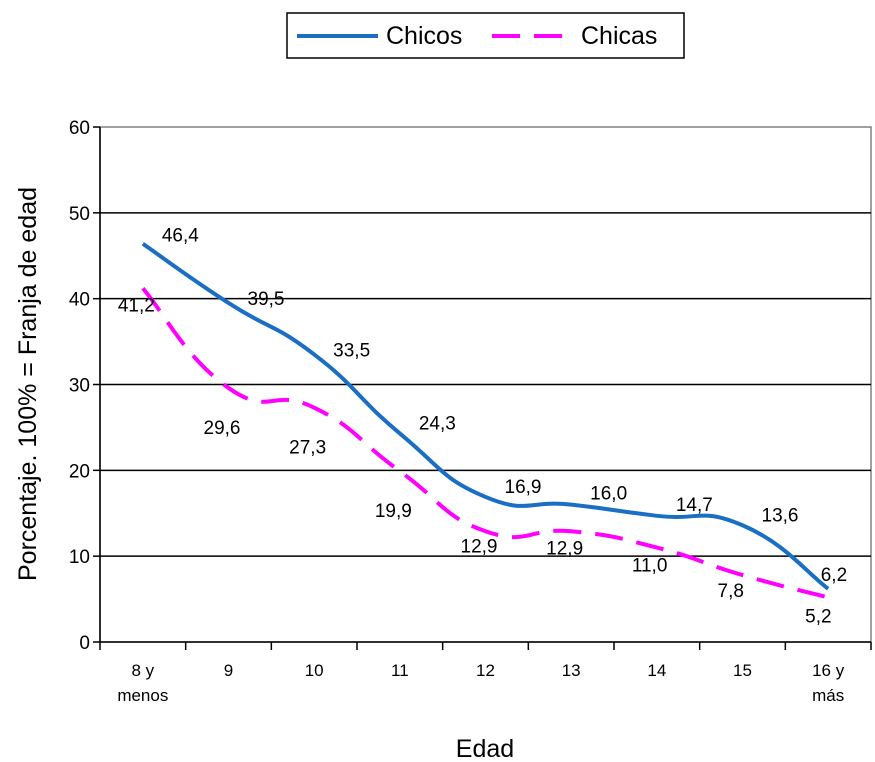 This screenshot has height=762, width=875. I want to click on x-tick-label-line: 11, so click(400, 670).